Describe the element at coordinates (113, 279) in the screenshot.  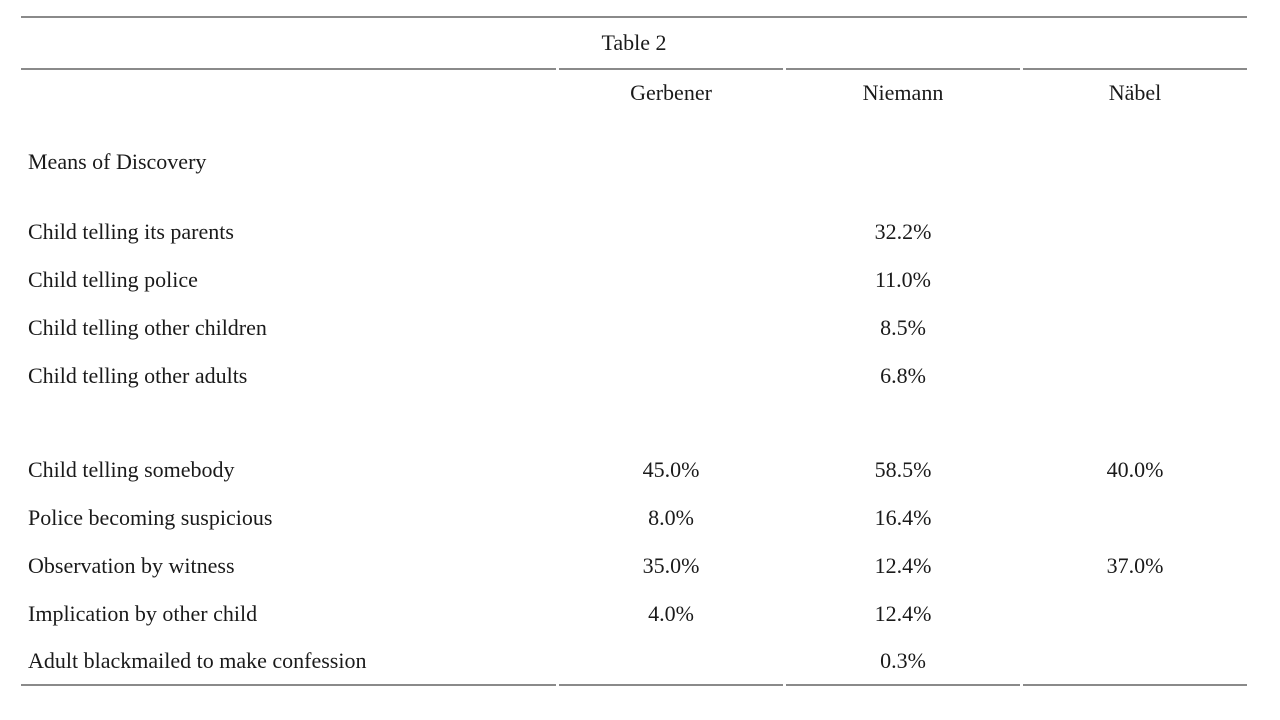
I see `row-label: Child telling police` at that location.